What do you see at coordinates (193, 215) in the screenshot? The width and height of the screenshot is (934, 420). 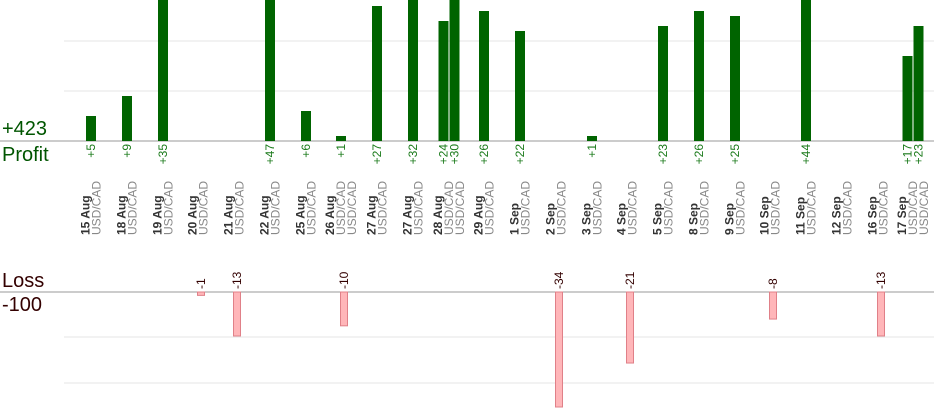 I see `date-label: 20 Aug` at bounding box center [193, 215].